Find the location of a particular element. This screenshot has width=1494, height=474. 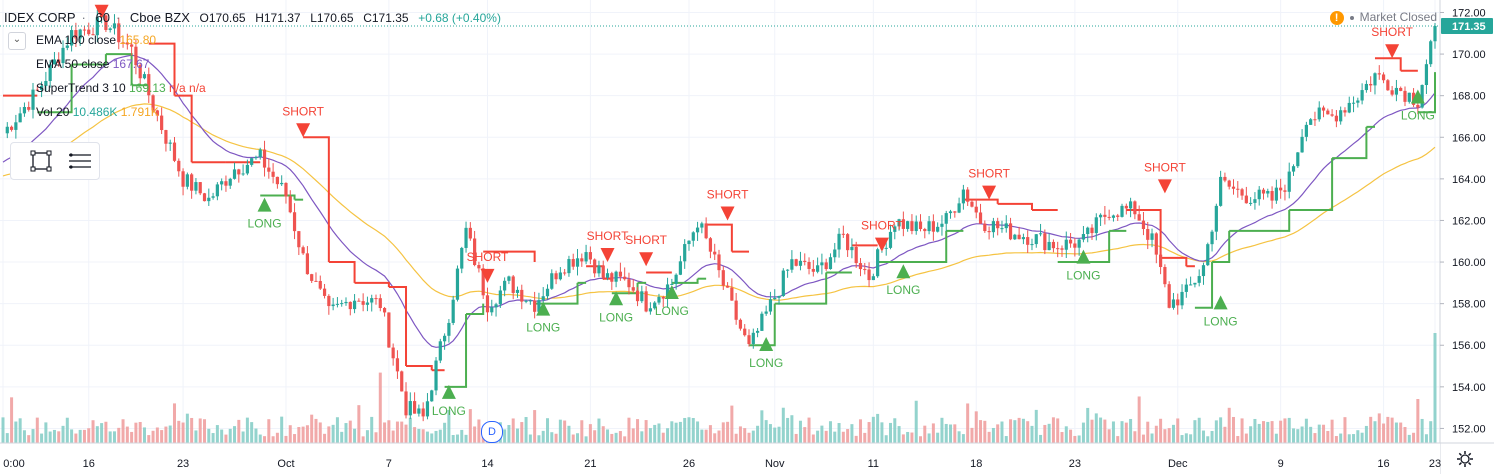

time-tick-label: 21 is located at coordinates (590, 464).